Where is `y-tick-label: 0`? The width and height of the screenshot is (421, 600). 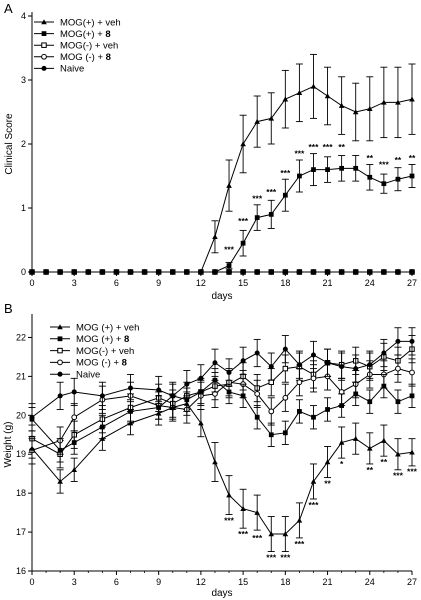 y-tick-label: 0 is located at coordinates (23, 272).